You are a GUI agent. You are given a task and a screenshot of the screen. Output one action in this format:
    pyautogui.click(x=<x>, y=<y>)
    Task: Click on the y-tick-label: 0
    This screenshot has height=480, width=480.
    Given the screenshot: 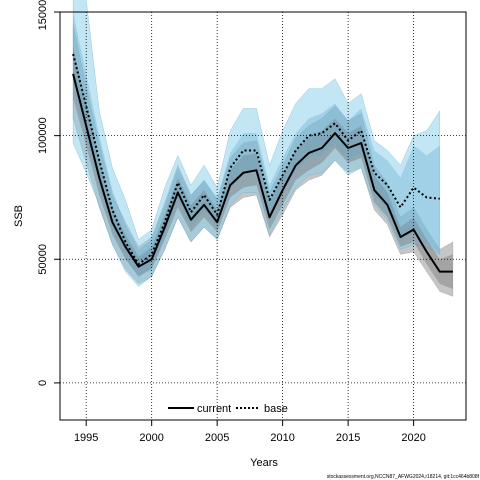 What is the action you would take?
    pyautogui.click(x=43, y=383)
    